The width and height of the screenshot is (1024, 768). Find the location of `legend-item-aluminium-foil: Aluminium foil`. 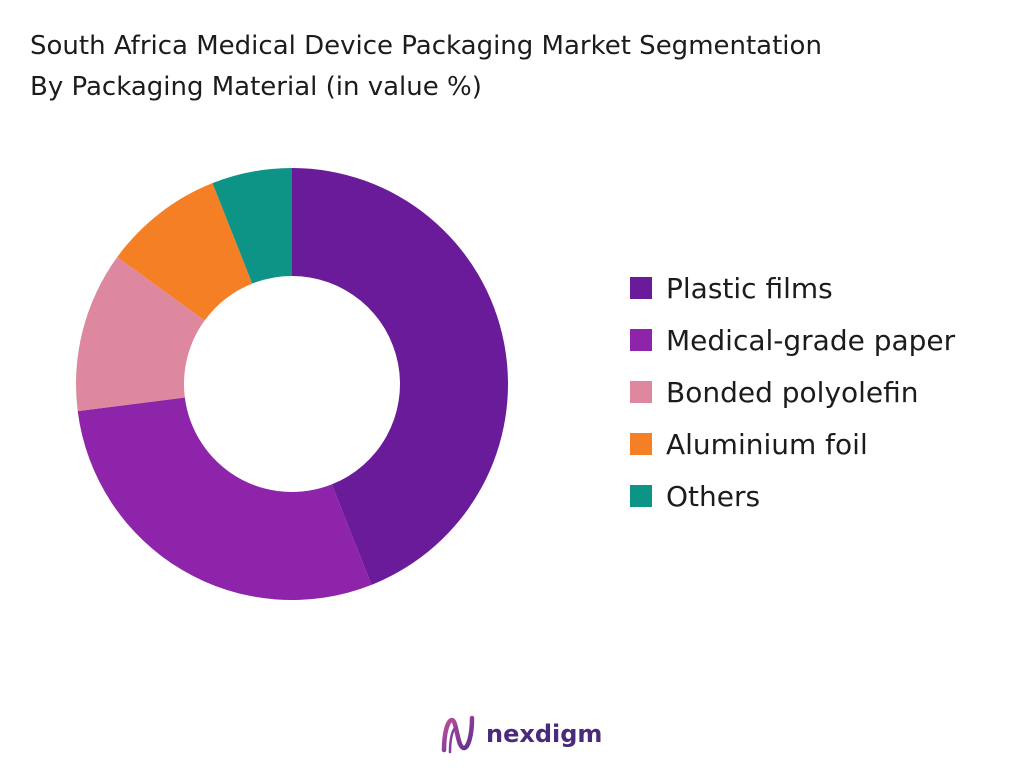

legend-item-aluminium-foil: Aluminium foil is located at coordinates (792, 444).